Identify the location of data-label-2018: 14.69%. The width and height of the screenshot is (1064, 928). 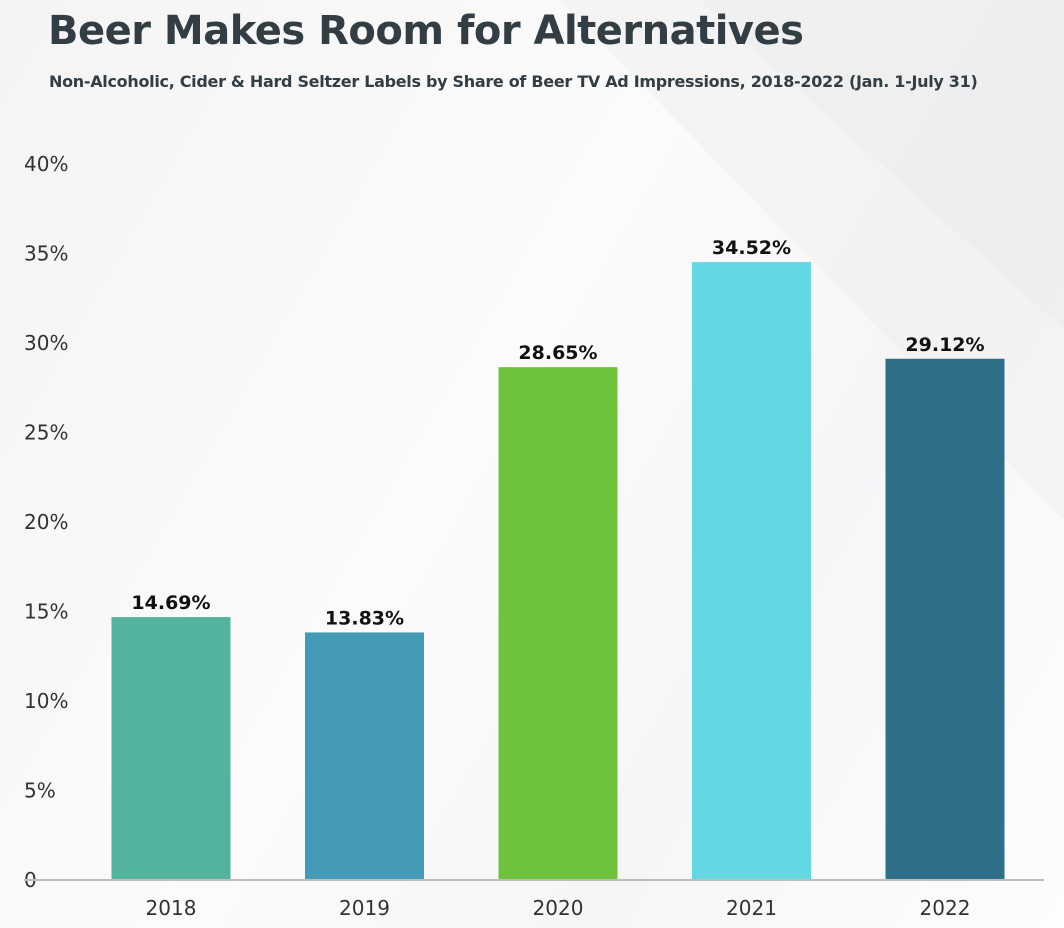
(170, 603).